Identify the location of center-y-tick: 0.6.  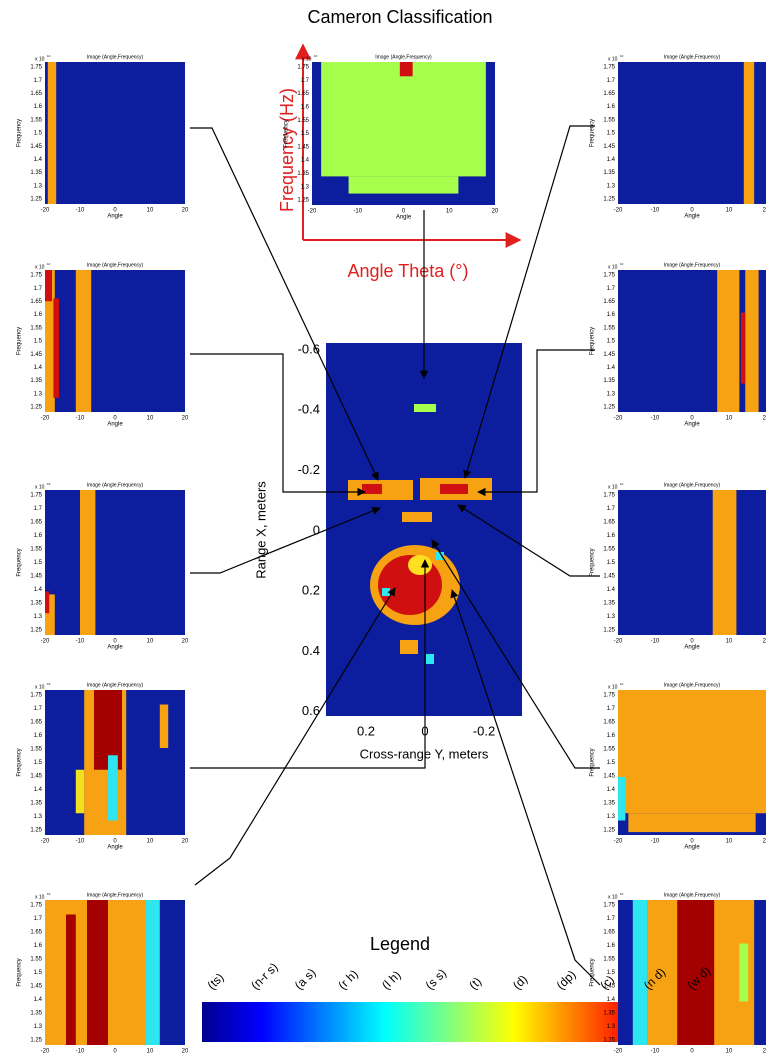
(311, 710).